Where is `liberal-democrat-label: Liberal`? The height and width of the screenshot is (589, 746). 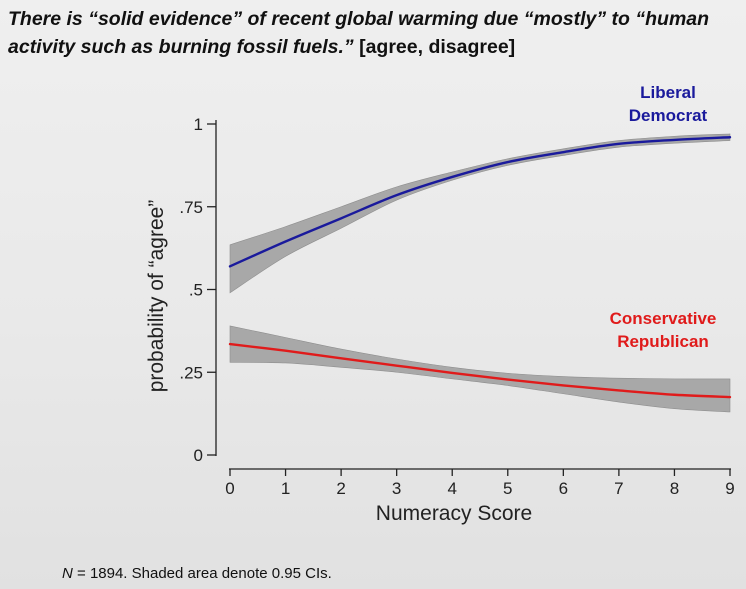 liberal-democrat-label: Liberal is located at coordinates (668, 92).